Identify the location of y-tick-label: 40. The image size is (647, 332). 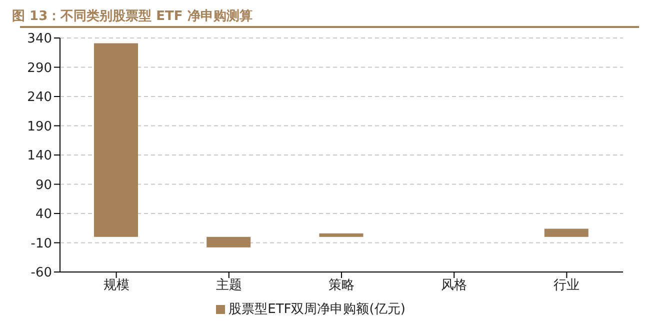
(43, 214).